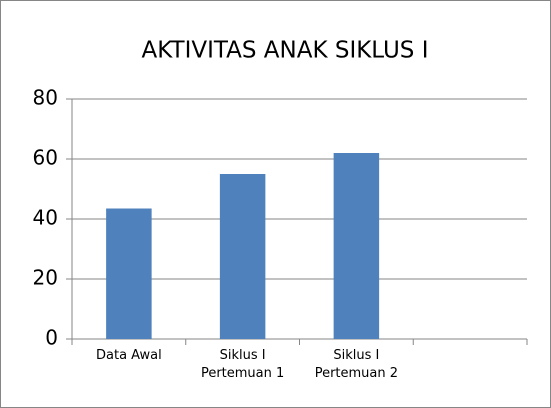 This screenshot has width=551, height=408. What do you see at coordinates (45, 278) in the screenshot?
I see `y-tick-label: 20` at bounding box center [45, 278].